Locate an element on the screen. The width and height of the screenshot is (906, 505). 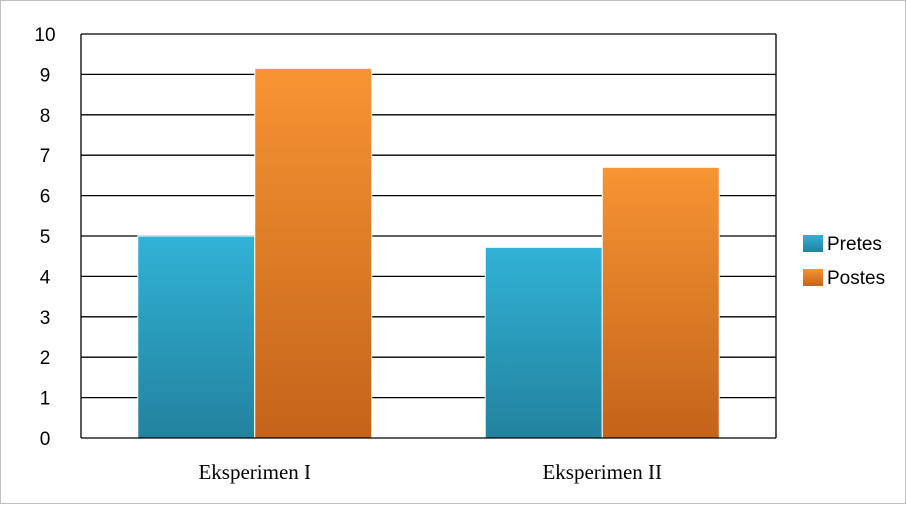
x-category-label: Eksperimen II is located at coordinates (602, 472).